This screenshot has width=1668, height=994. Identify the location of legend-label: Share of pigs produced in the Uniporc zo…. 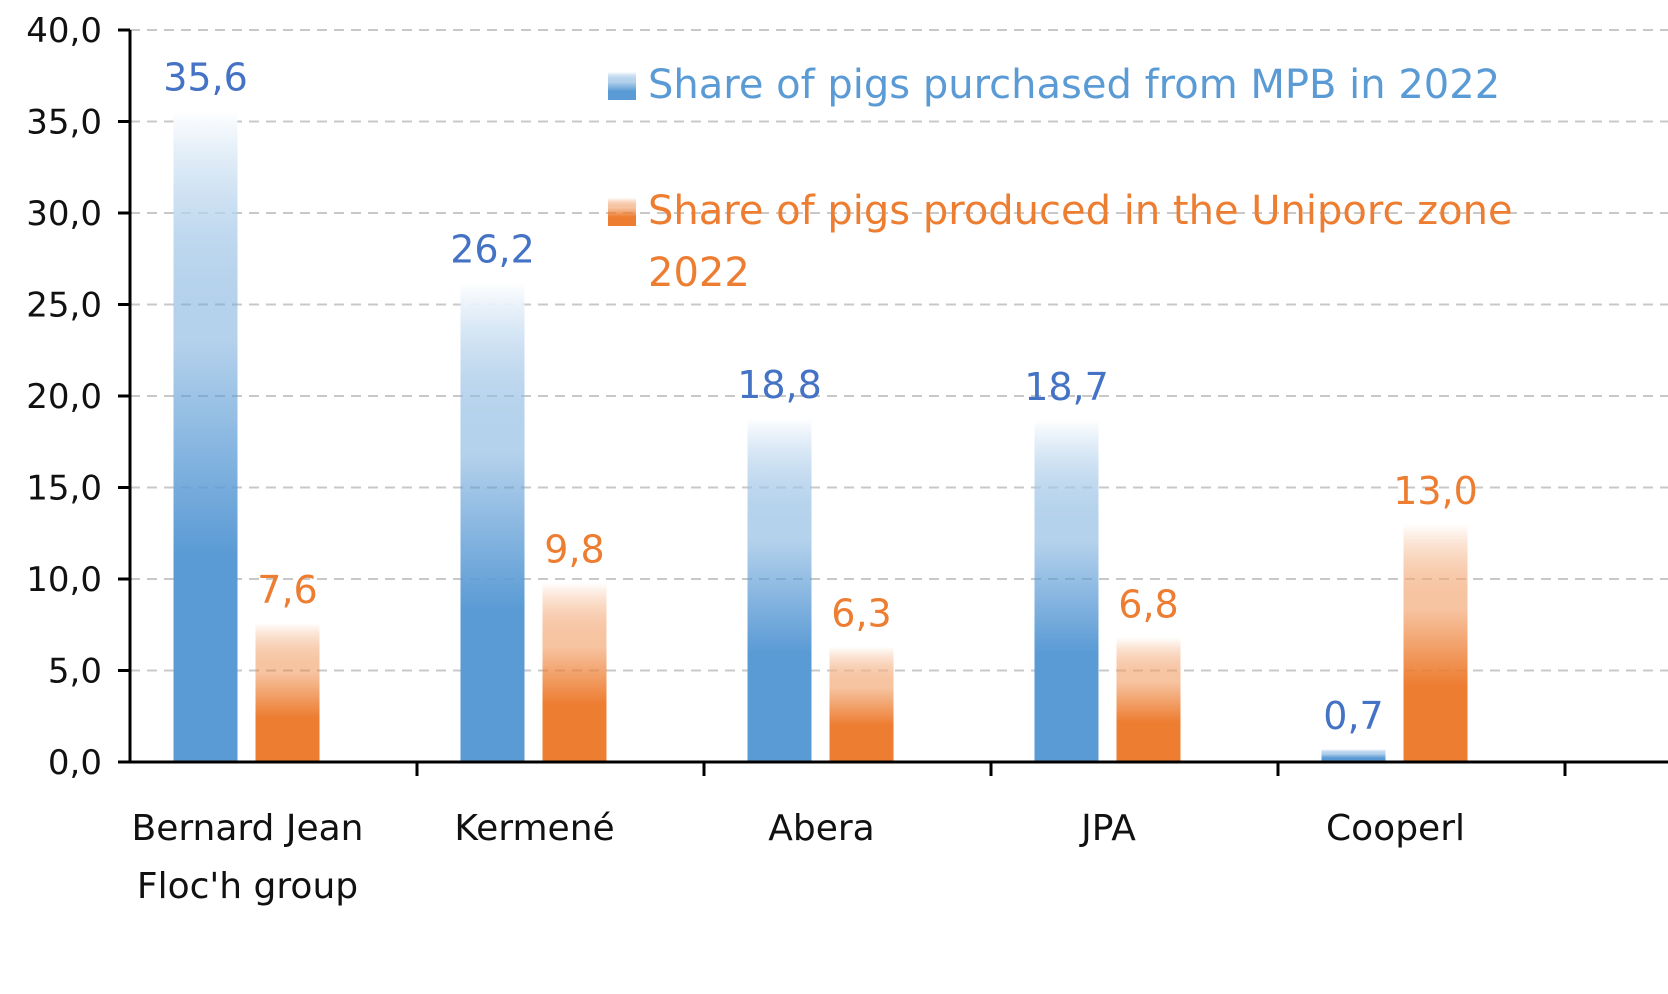
(1080, 211).